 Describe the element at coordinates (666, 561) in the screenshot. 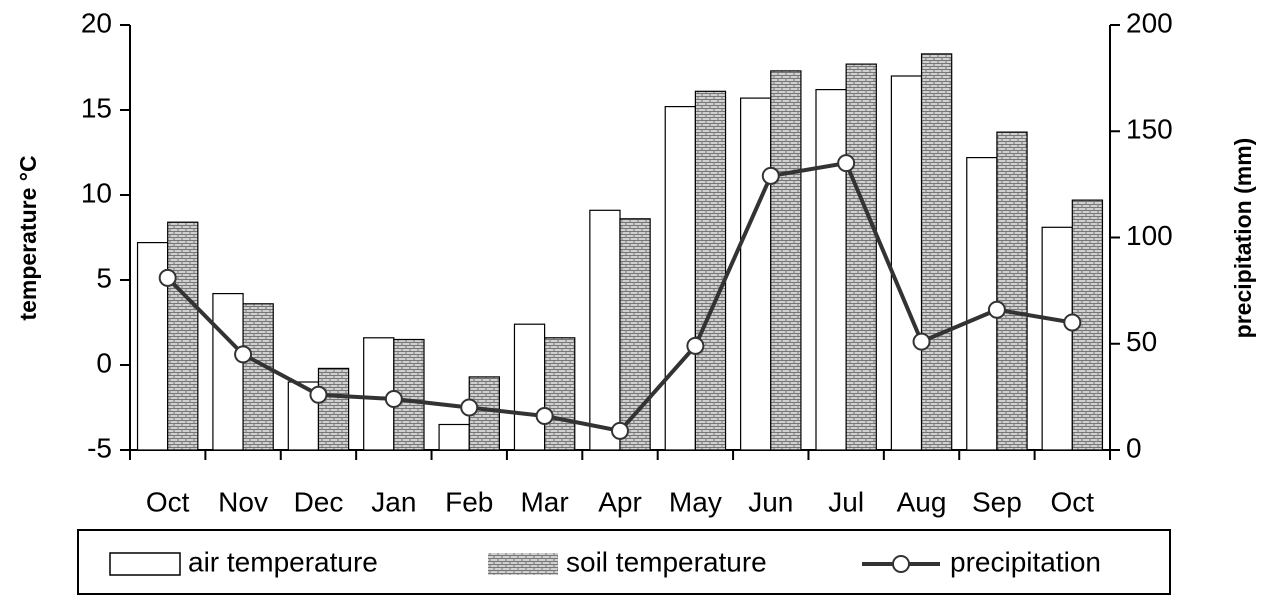

I see `legend-label: soil temperature` at that location.